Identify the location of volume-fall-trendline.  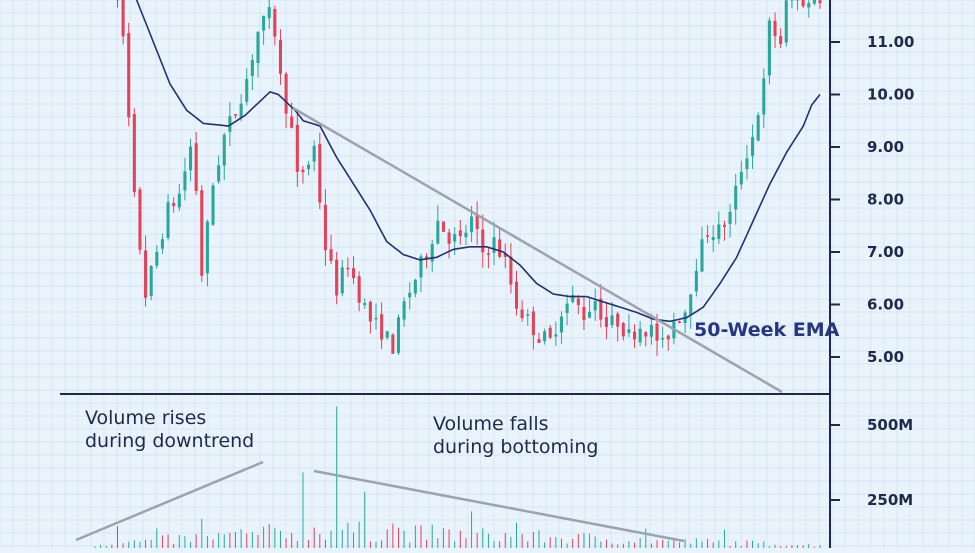
(499, 506).